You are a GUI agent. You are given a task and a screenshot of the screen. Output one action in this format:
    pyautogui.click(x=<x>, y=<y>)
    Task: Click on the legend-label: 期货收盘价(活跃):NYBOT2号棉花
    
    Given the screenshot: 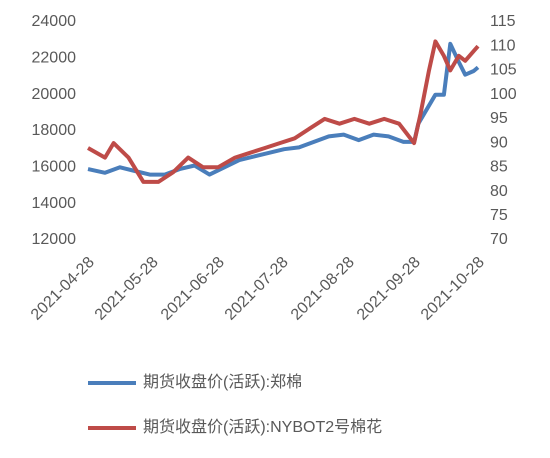 What is the action you would take?
    pyautogui.click(x=262, y=426)
    